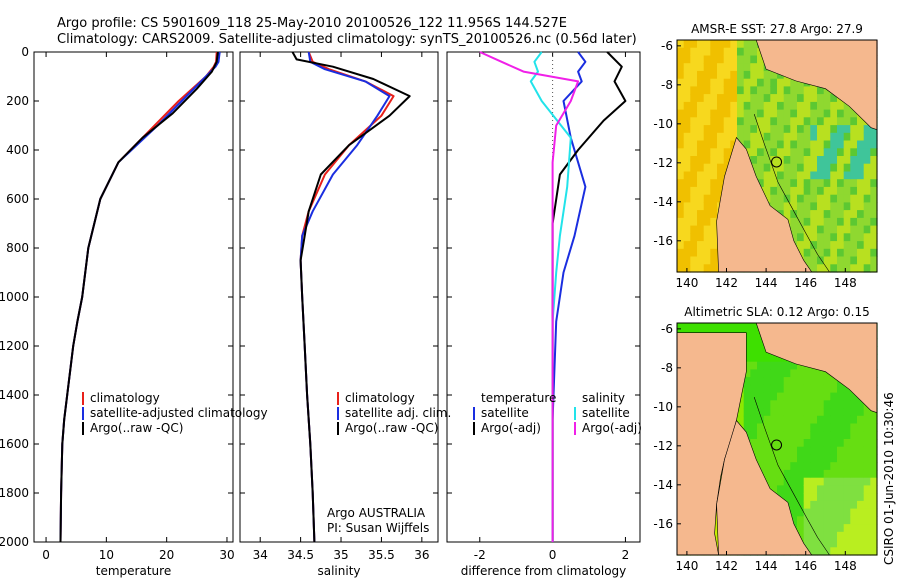 Image resolution: width=900 pixels, height=580 pixels. I want to click on y-tick-label: -12, so click(663, 163).